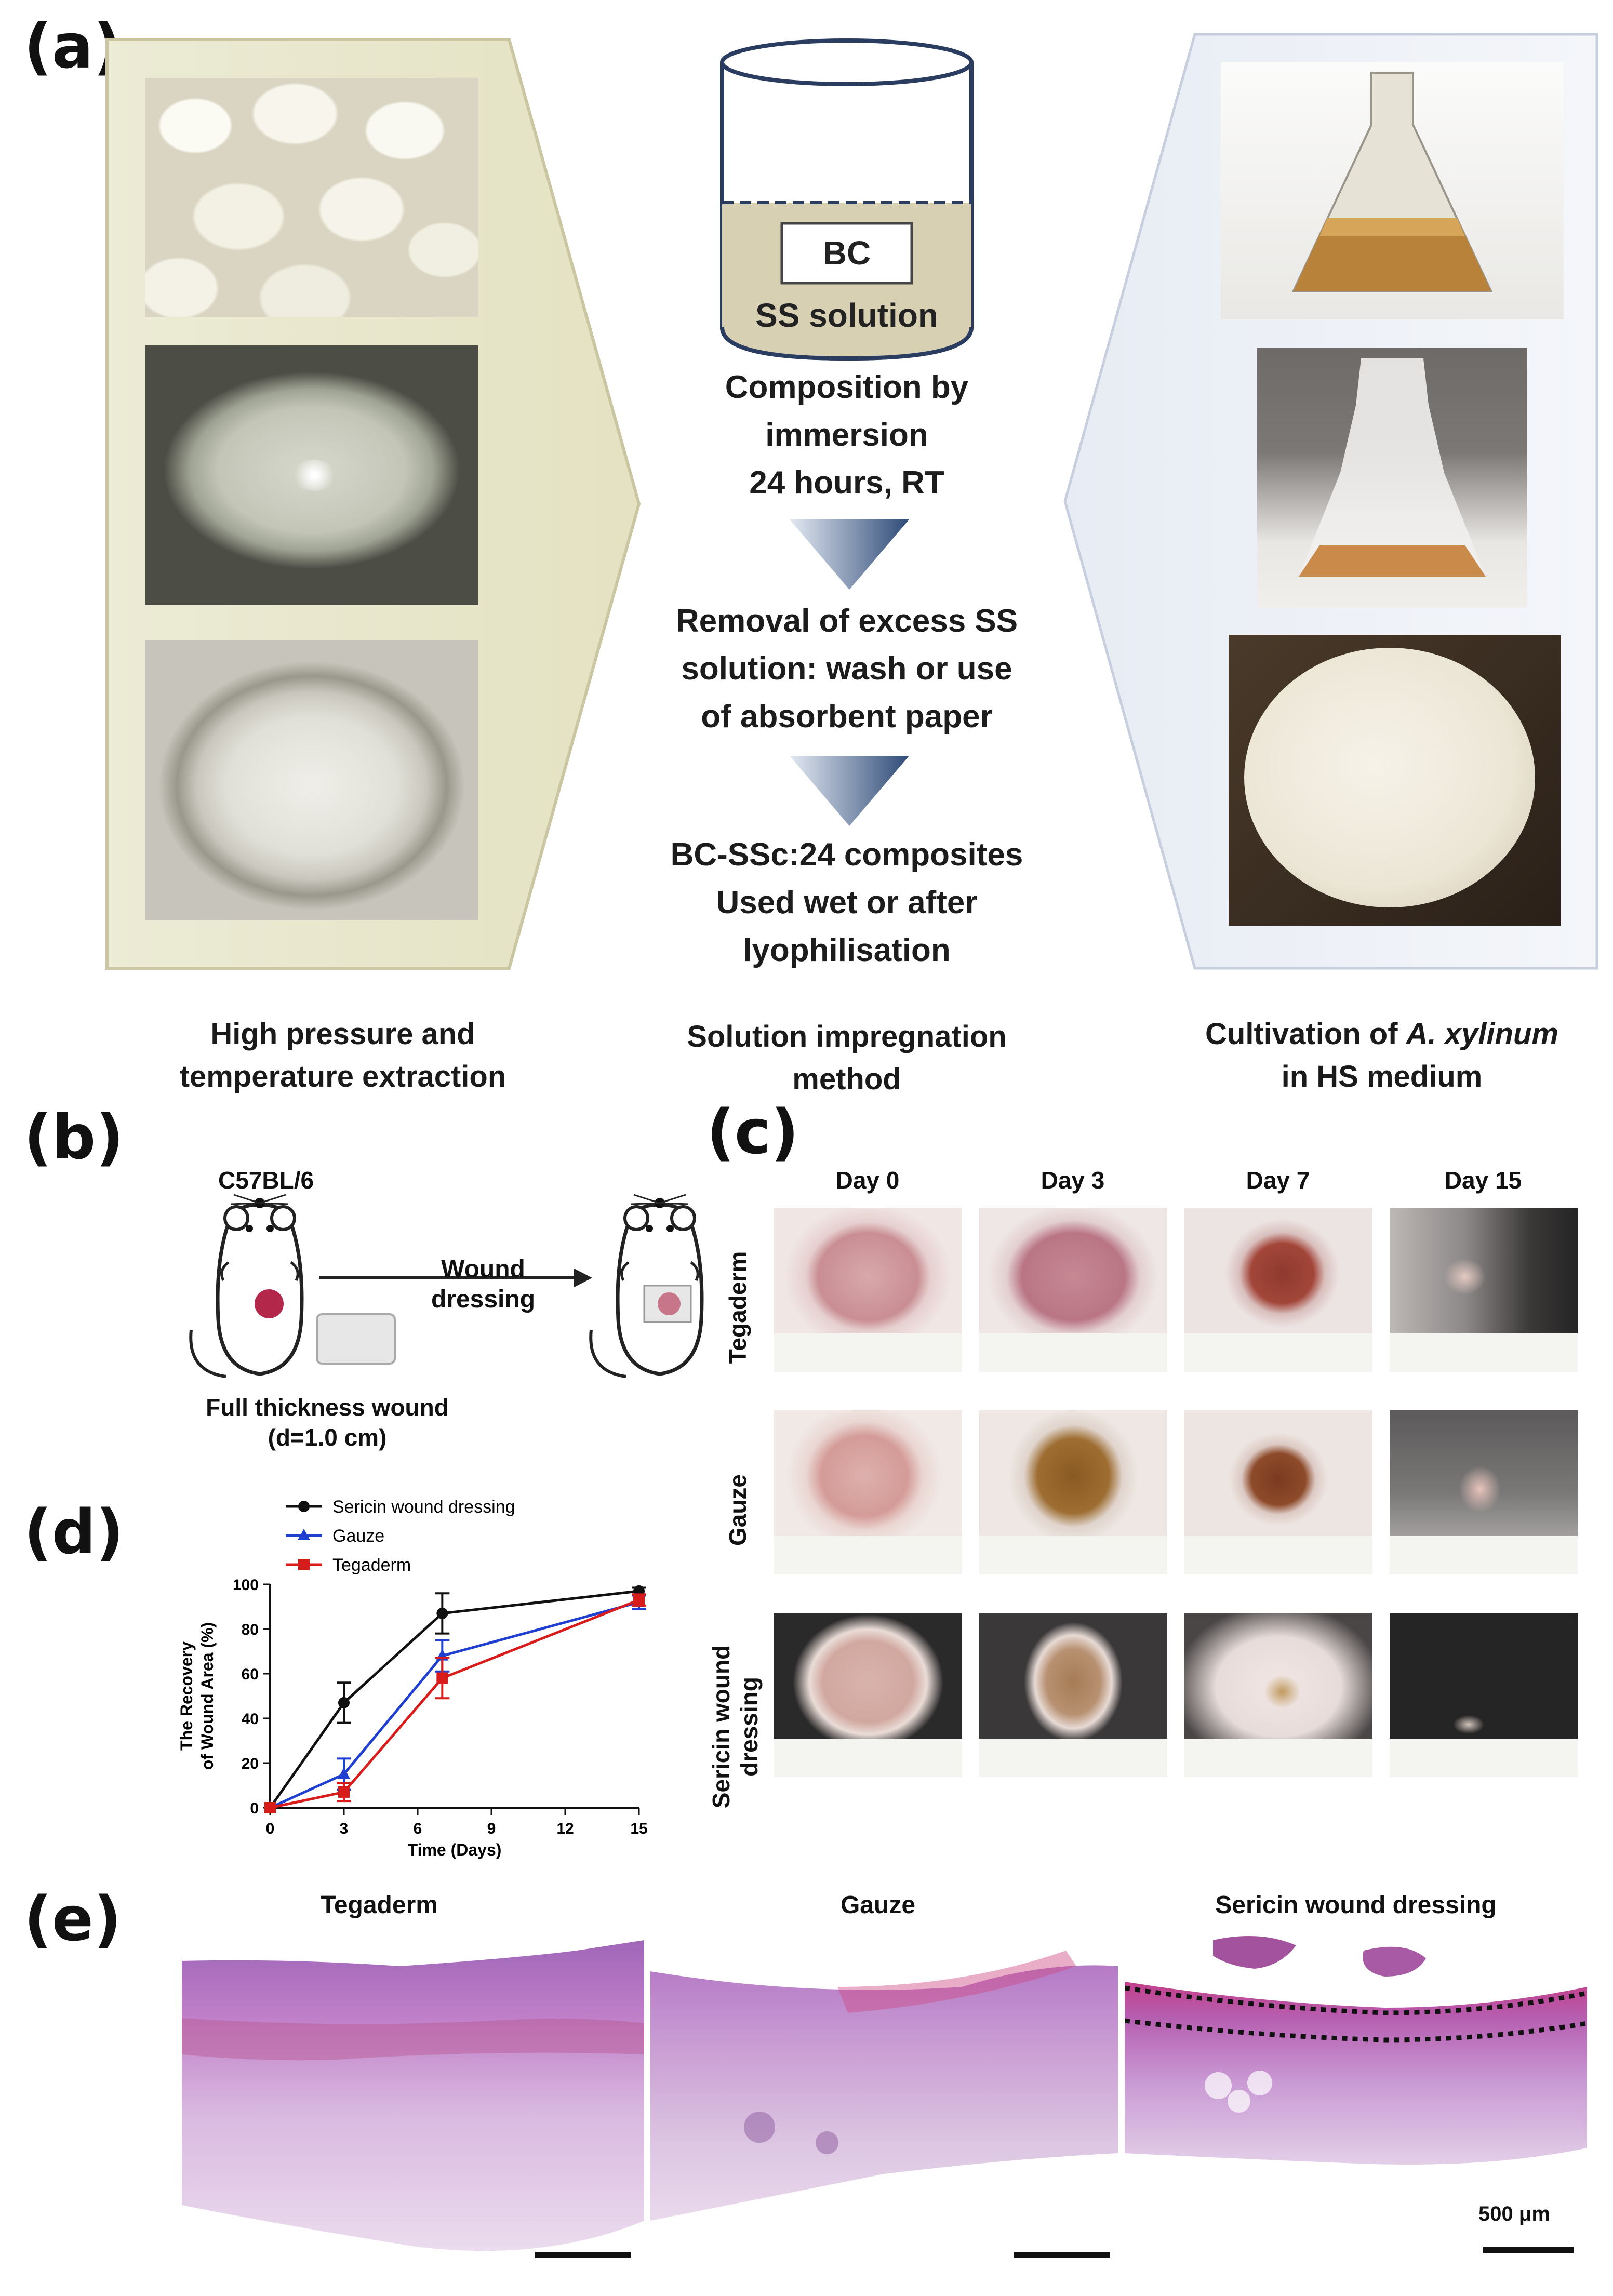 The image size is (1613, 2296). What do you see at coordinates (327, 1422) in the screenshot?
I see `wound-description: Full thickness wound (d=1.0 cm)` at bounding box center [327, 1422].